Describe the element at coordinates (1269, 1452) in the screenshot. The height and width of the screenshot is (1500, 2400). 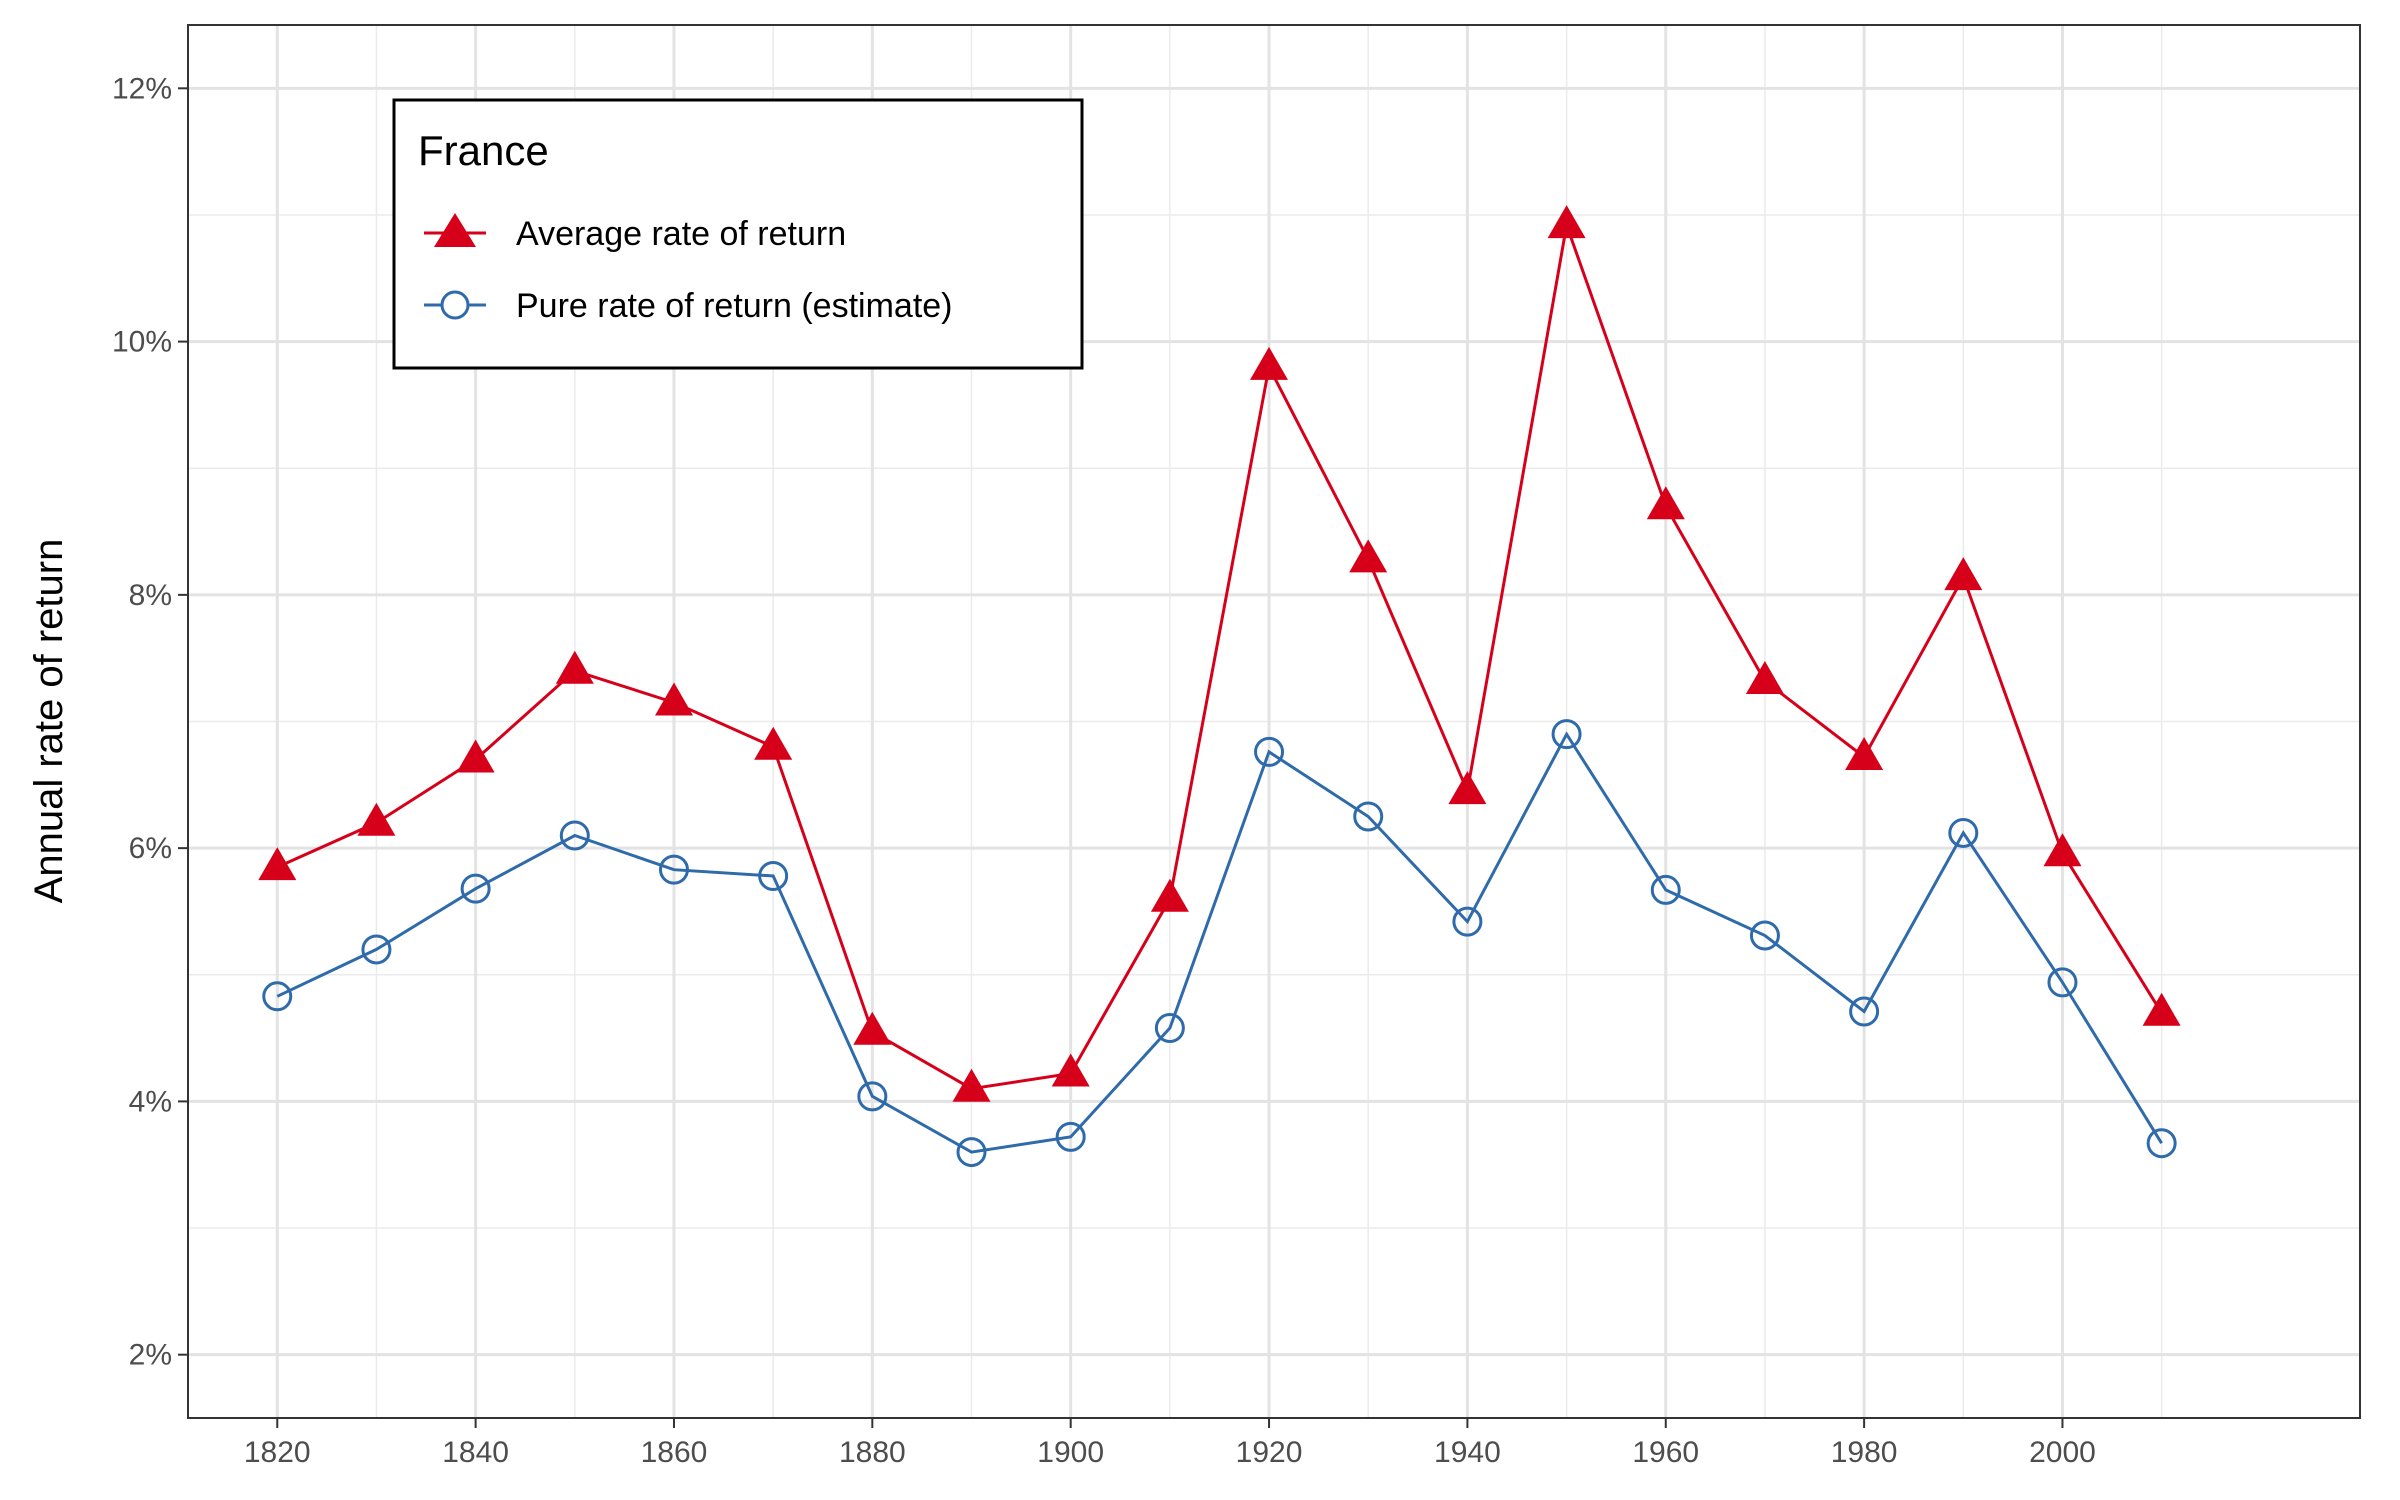
I see `x-tick-label: 1920` at that location.